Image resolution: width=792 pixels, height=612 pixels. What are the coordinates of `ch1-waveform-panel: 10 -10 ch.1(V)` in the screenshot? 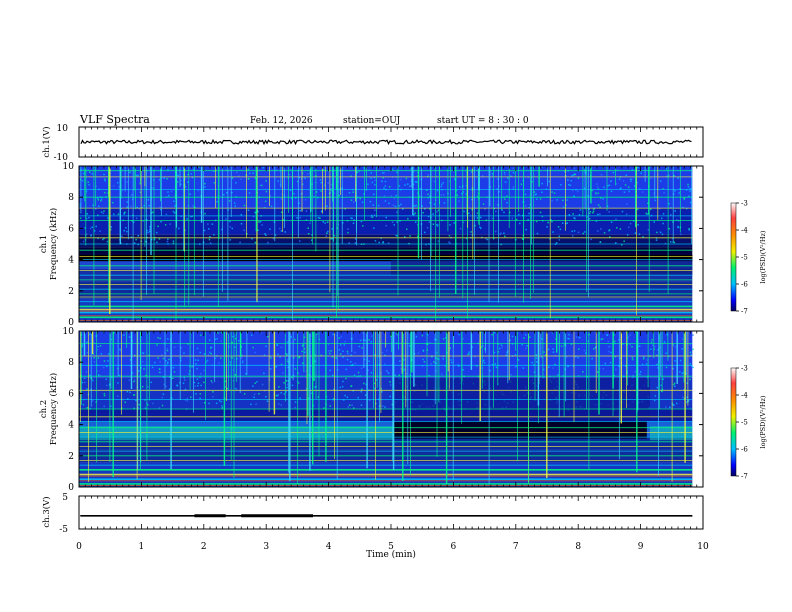 It's located at (372, 143).